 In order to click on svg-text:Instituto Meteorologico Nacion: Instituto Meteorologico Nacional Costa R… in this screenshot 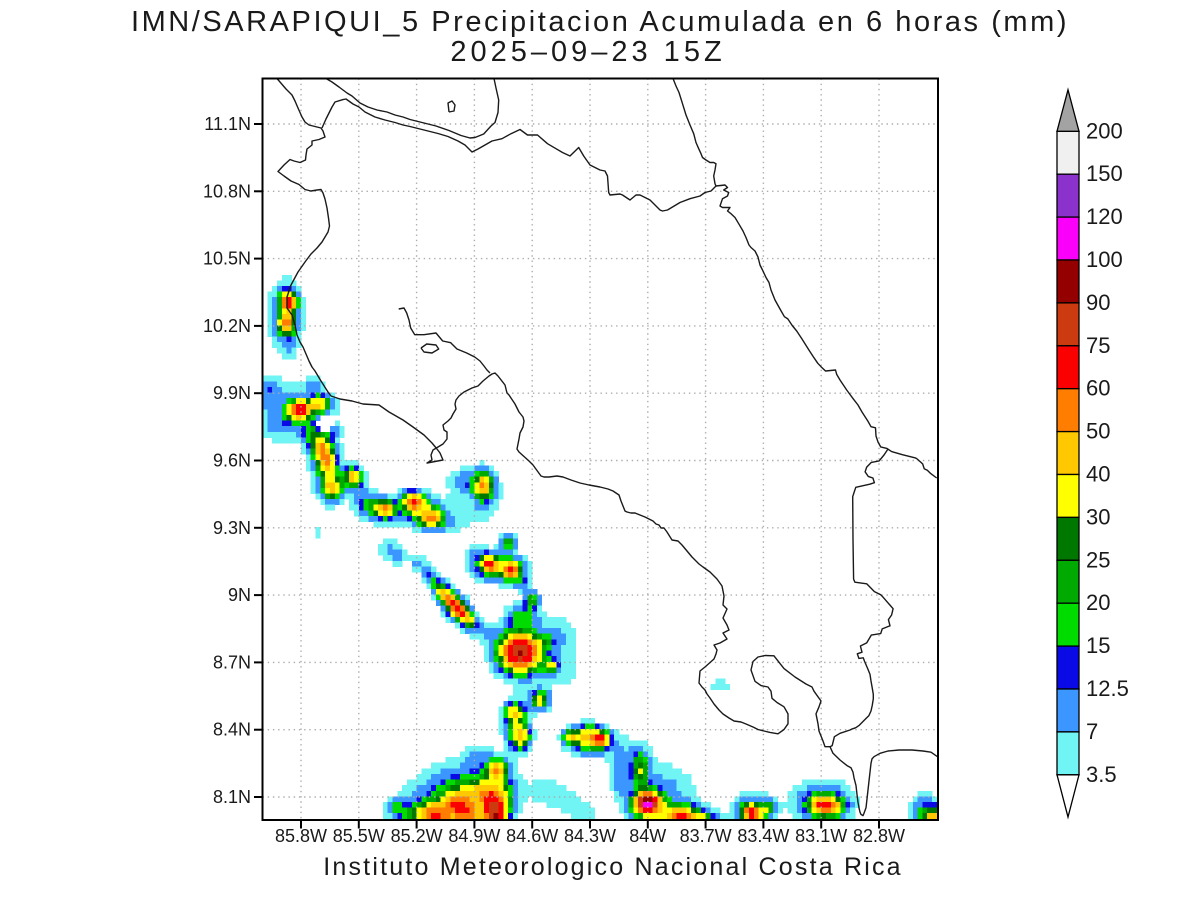, I will do `click(613, 867)`.